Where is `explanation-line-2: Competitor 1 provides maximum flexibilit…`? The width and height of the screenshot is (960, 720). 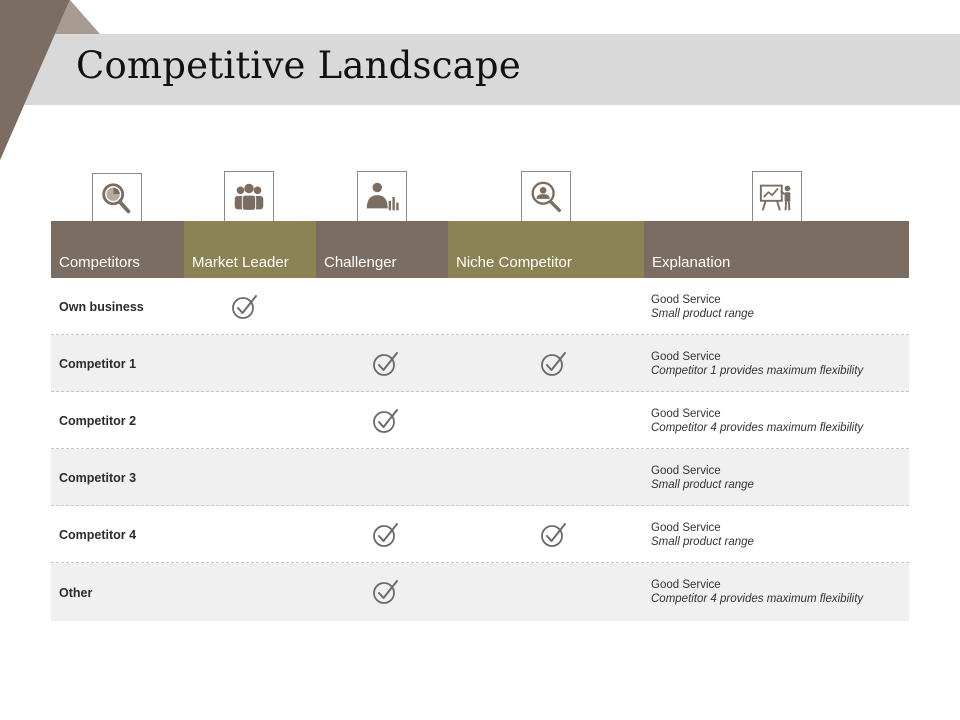
explanation-line-2: Competitor 1 provides maximum flexibilit… is located at coordinates (757, 371).